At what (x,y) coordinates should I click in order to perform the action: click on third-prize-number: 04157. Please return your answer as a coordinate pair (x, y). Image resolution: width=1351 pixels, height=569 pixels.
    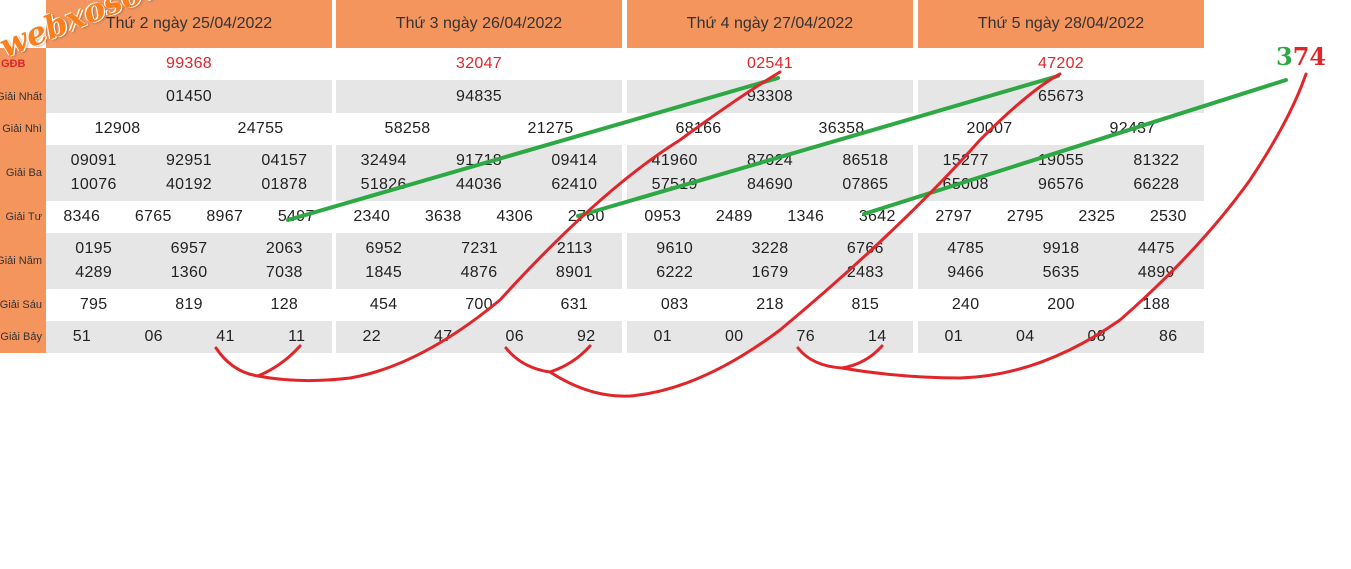
    Looking at the image, I should click on (284, 160).